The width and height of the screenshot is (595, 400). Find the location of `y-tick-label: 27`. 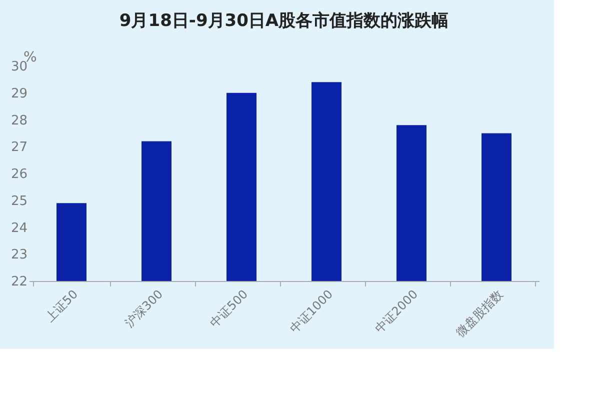

y-tick-label: 27 is located at coordinates (19, 148).